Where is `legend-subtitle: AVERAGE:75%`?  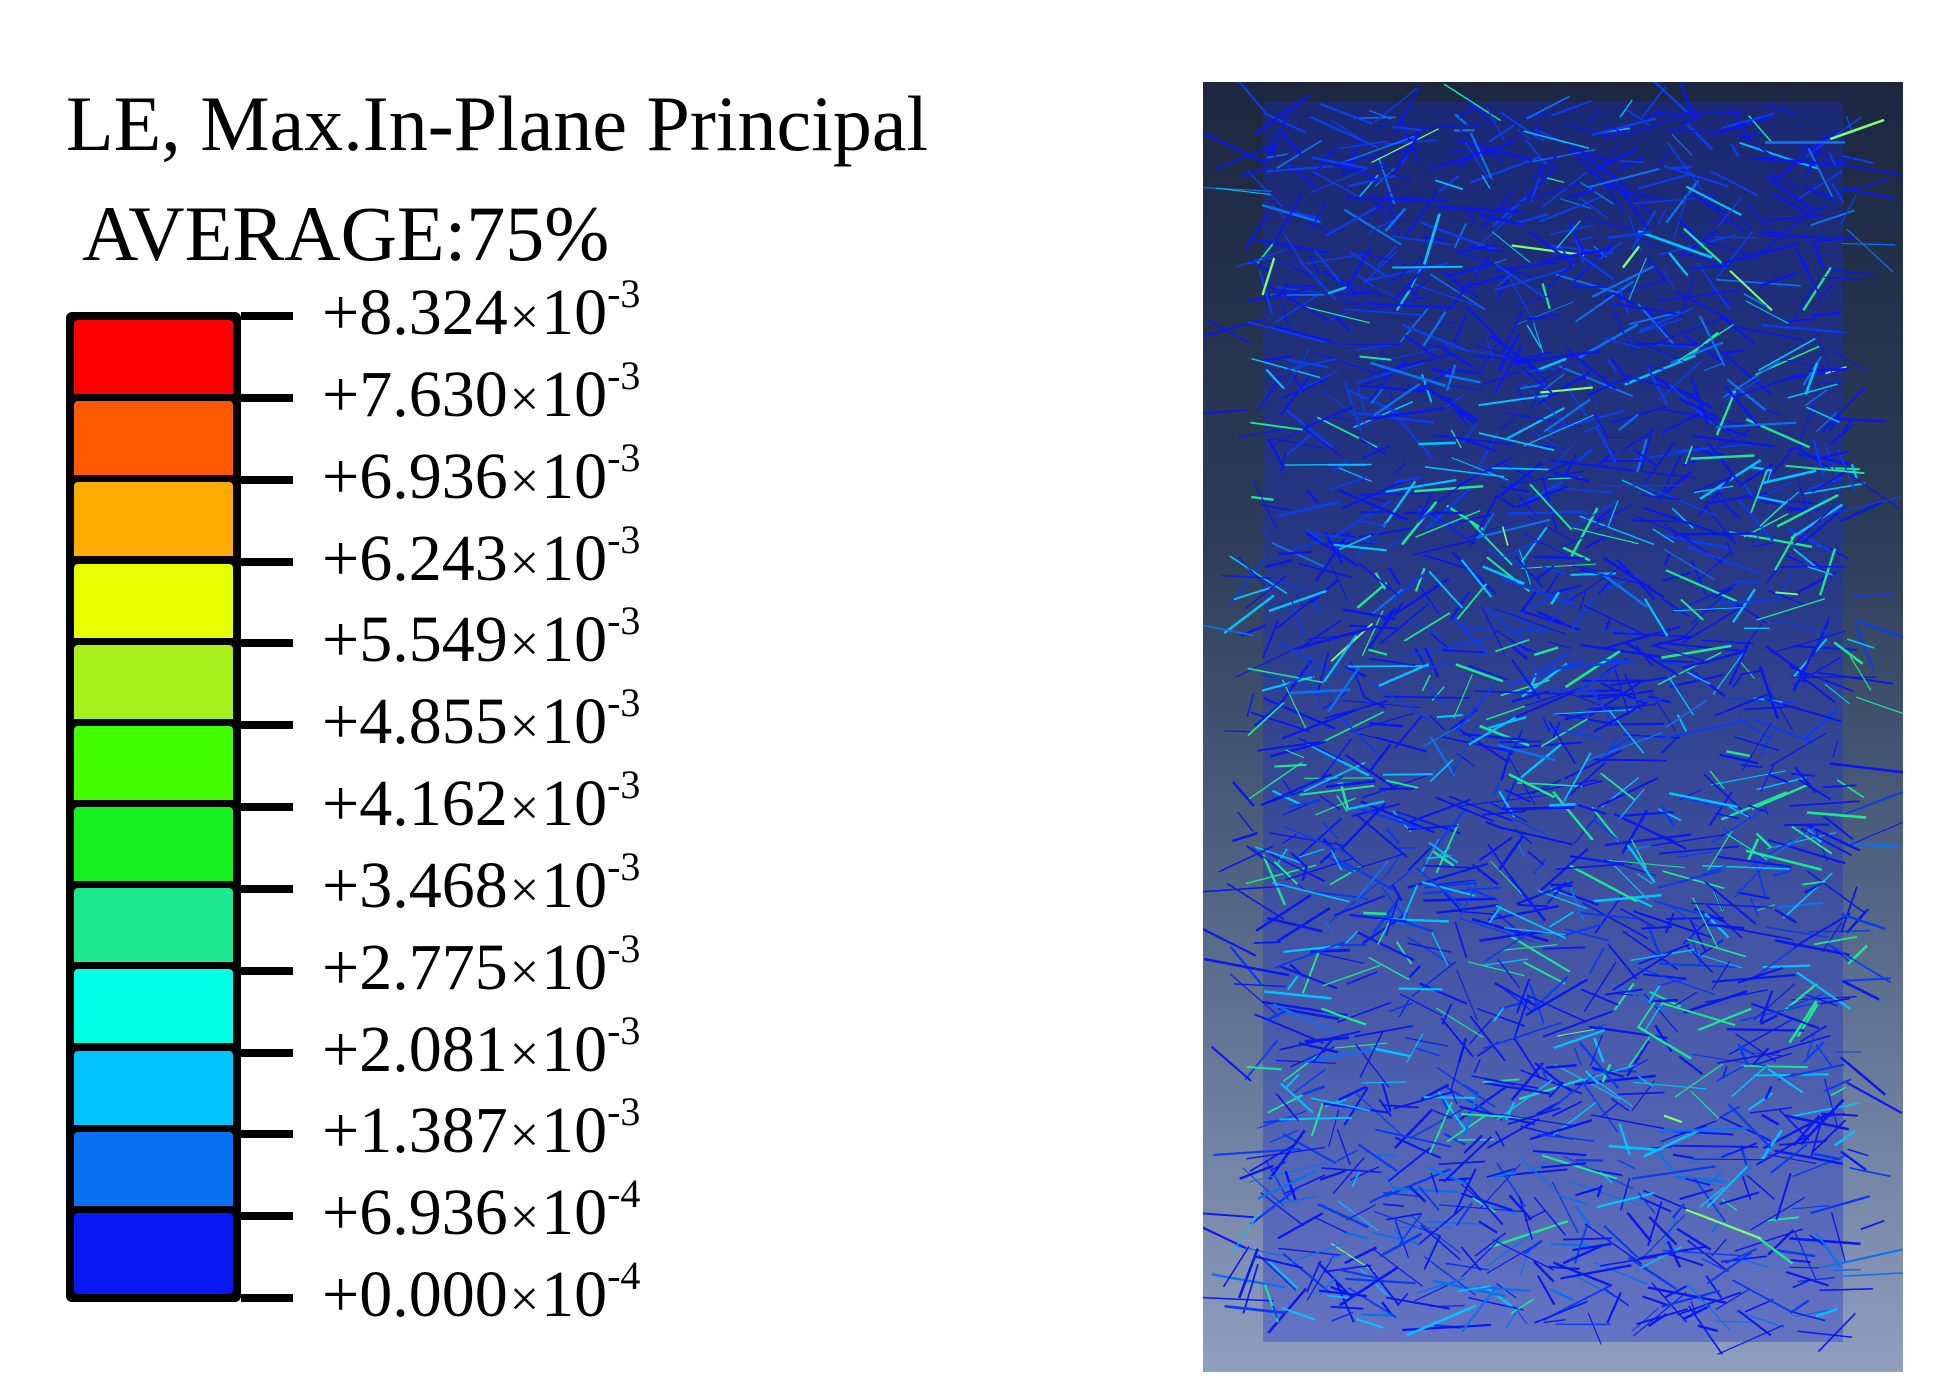
legend-subtitle: AVERAGE:75% is located at coordinates (346, 233).